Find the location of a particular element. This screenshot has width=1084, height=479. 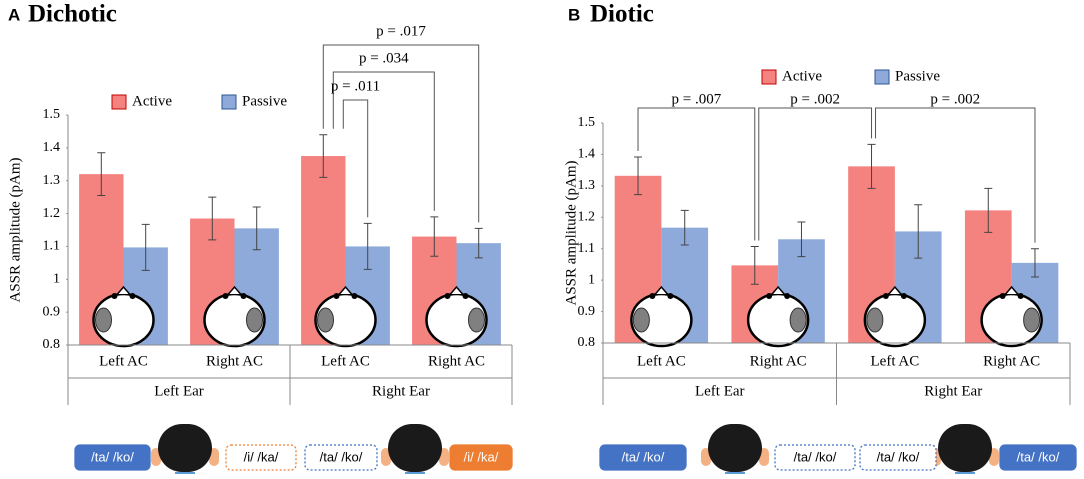

p-value: p = .034 is located at coordinates (384, 58).